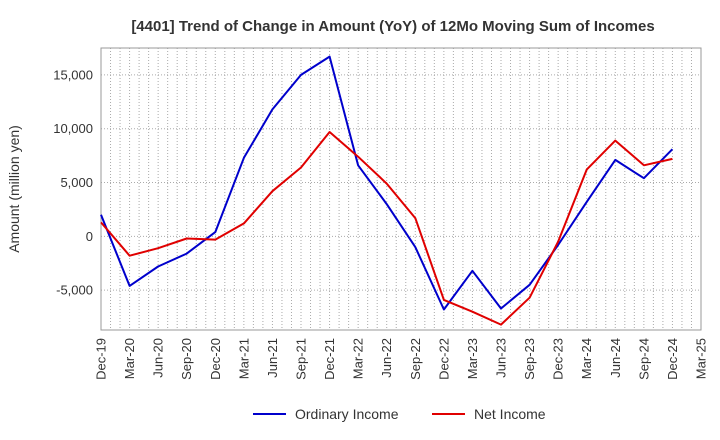 The image size is (720, 440). I want to click on x-tick-label: Sep-20, so click(186, 359).